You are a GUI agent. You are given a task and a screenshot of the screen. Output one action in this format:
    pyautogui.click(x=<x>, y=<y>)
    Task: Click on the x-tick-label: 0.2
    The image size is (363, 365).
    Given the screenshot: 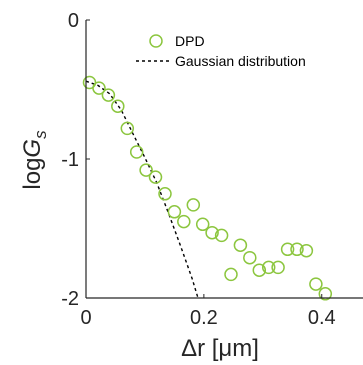 What is the action you would take?
    pyautogui.click(x=204, y=318)
    